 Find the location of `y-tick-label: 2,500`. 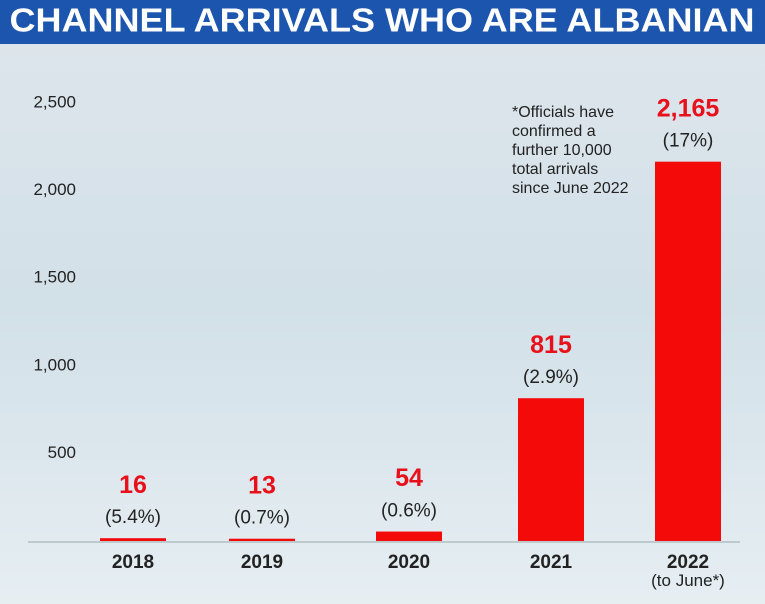

y-tick-label: 2,500 is located at coordinates (54, 101).